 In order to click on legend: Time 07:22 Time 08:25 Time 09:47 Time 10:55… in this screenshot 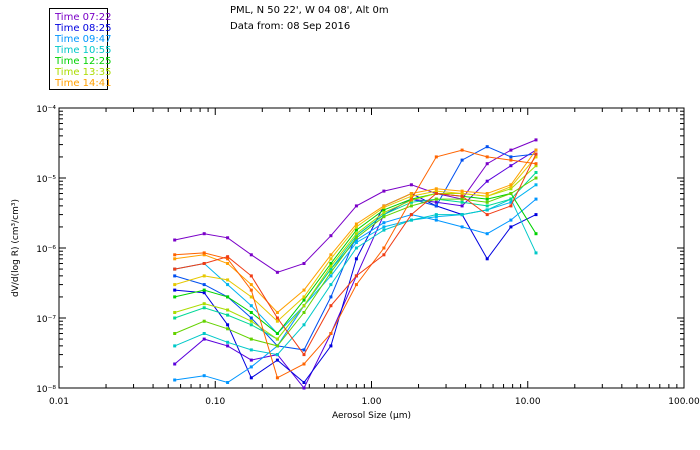, I will do `click(80, 49)`.